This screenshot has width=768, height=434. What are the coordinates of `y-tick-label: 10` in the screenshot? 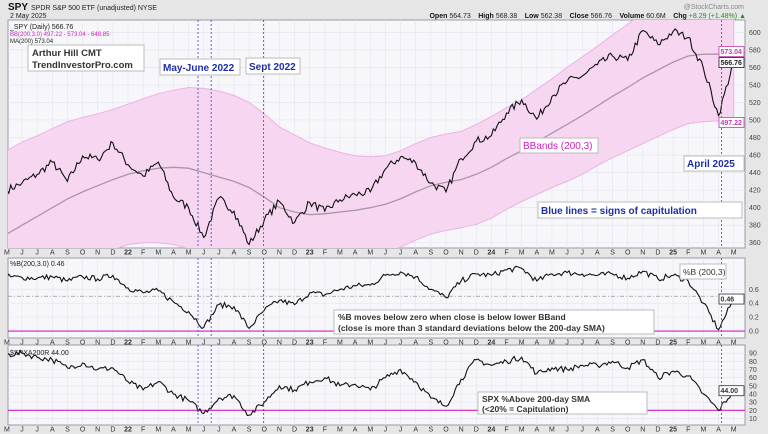 It's located at (753, 419).